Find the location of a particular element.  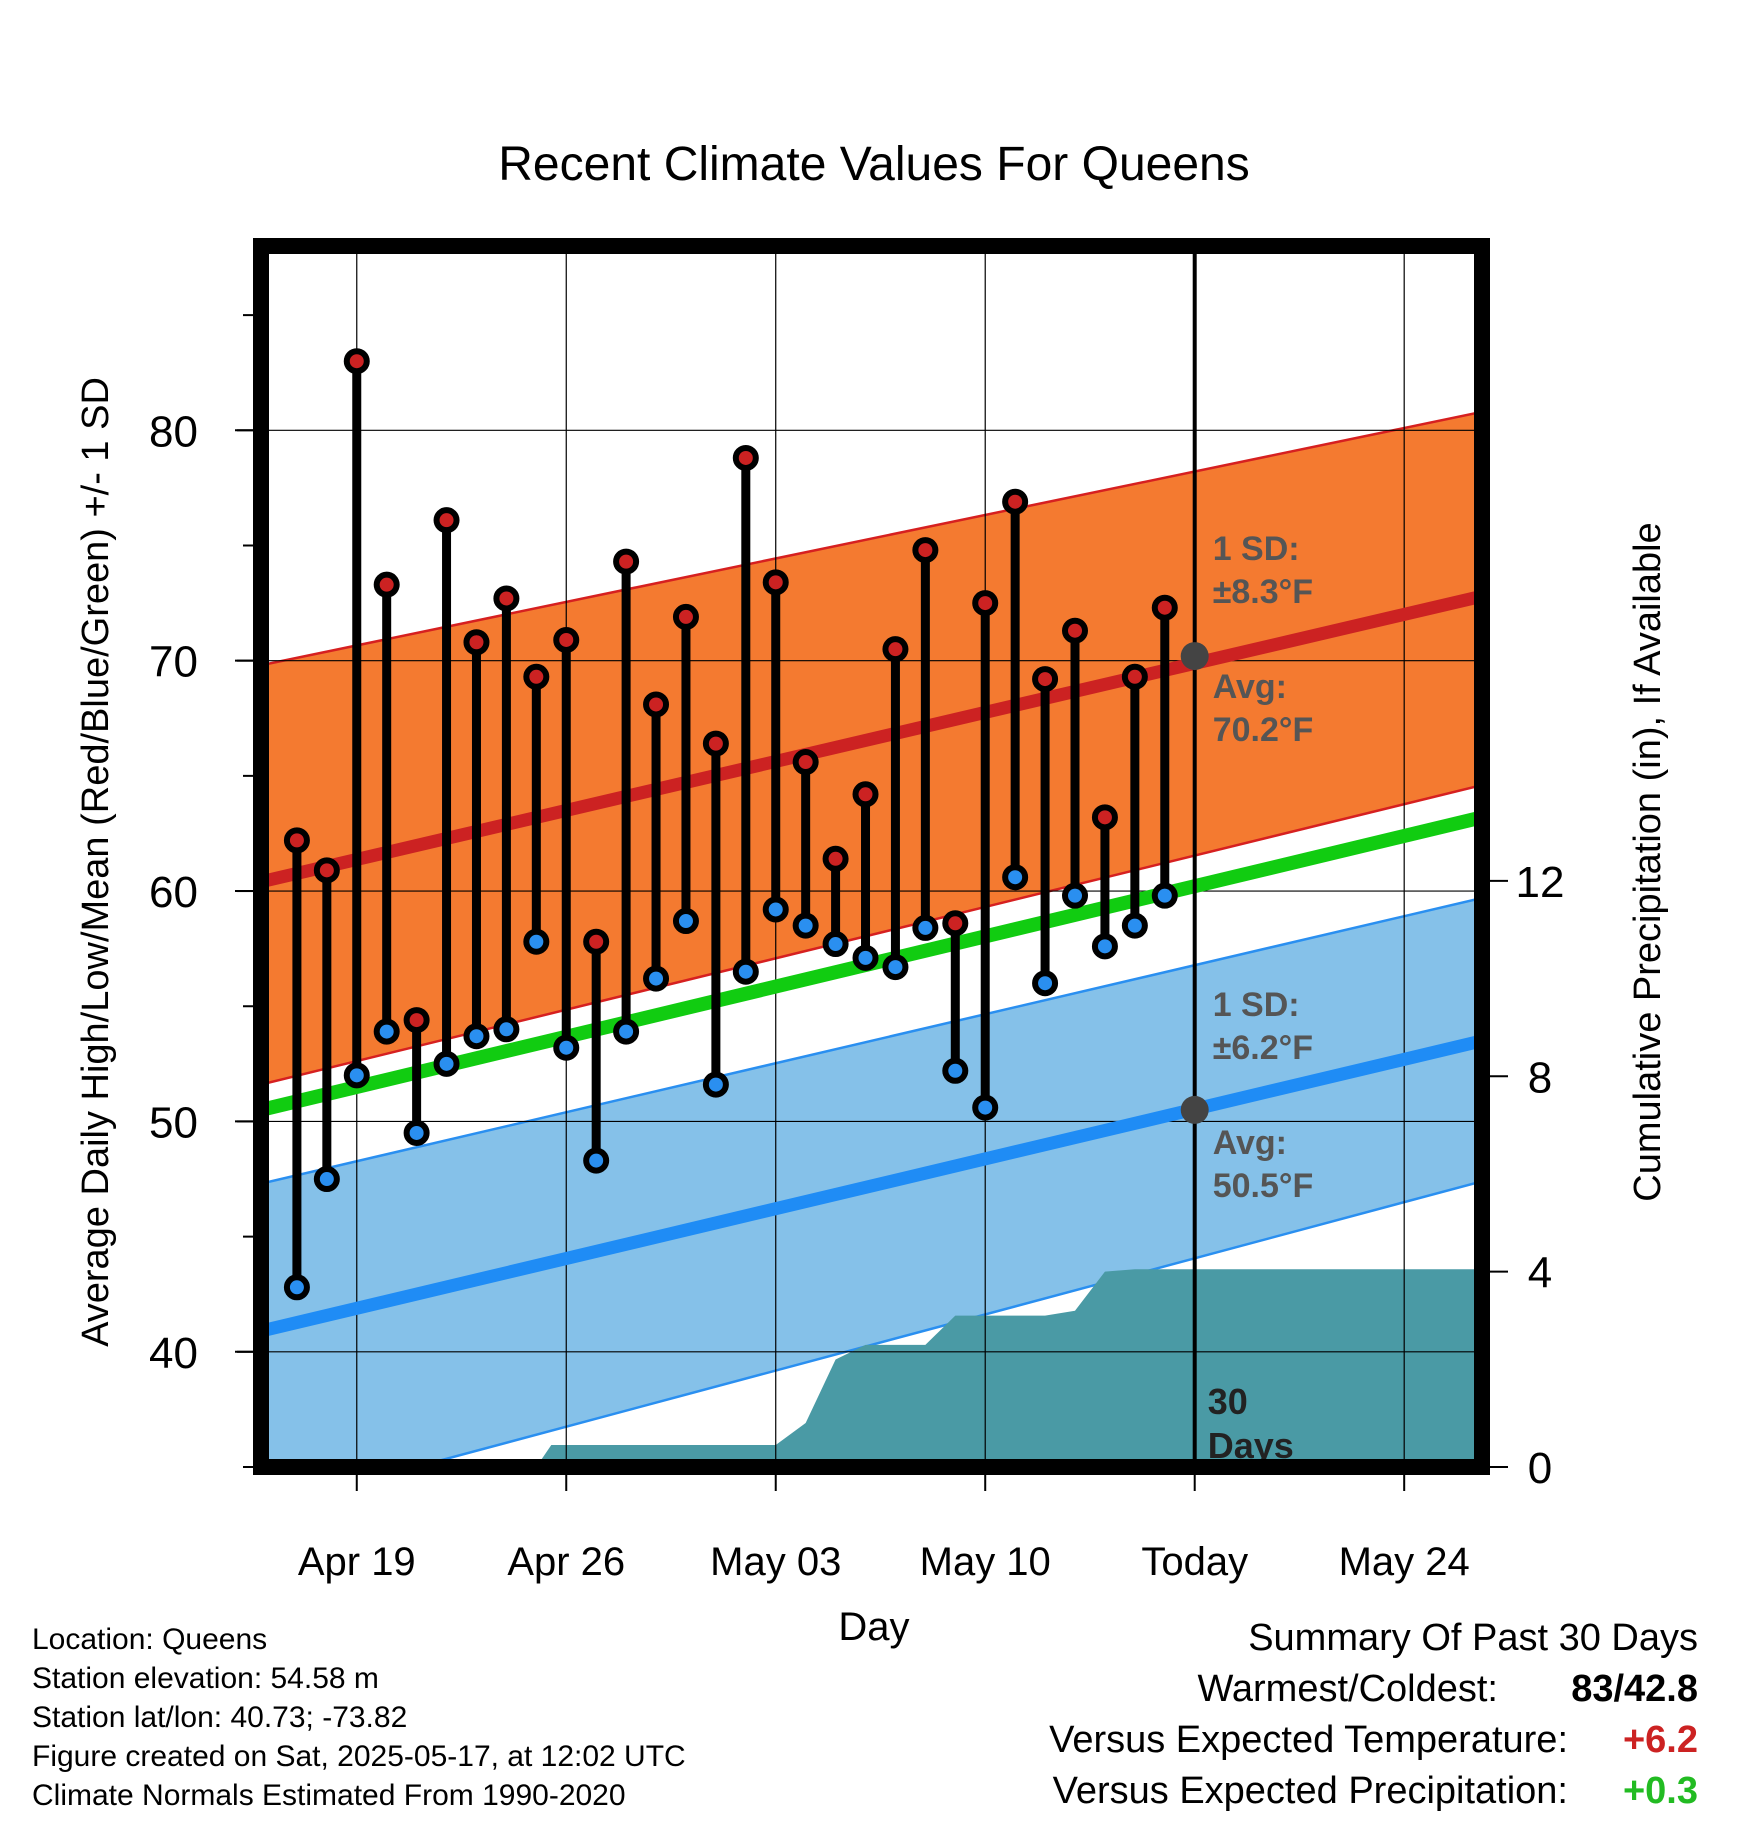

y-tick-label-60: 60 is located at coordinates (173, 892).